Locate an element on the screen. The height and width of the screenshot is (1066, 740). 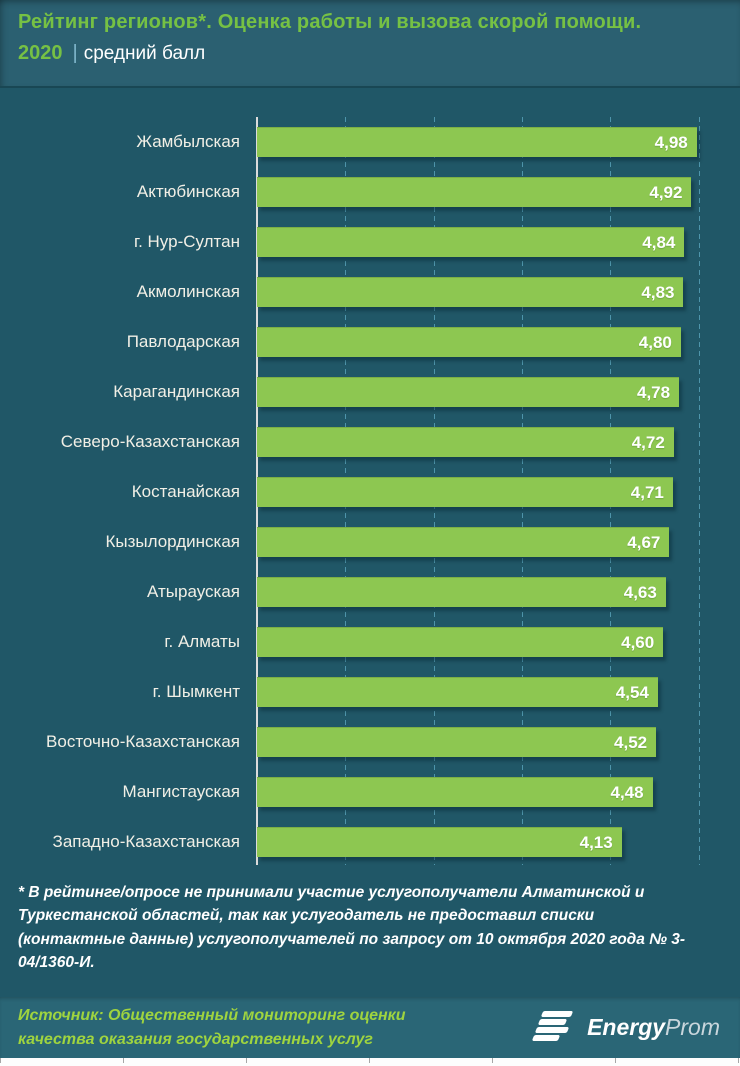
bar: 4,80 is located at coordinates (469, 342).